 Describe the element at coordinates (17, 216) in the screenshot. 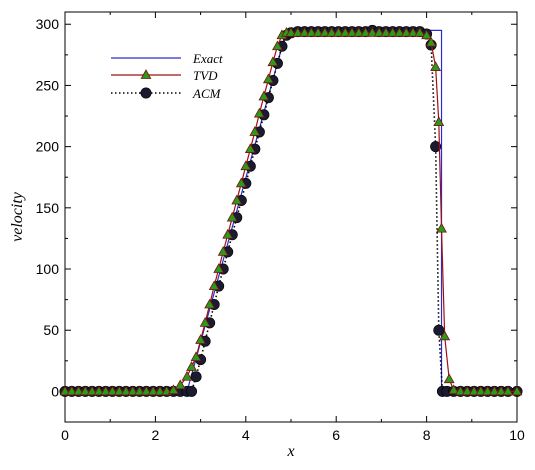

I see `y-axis-title: velocity` at that location.